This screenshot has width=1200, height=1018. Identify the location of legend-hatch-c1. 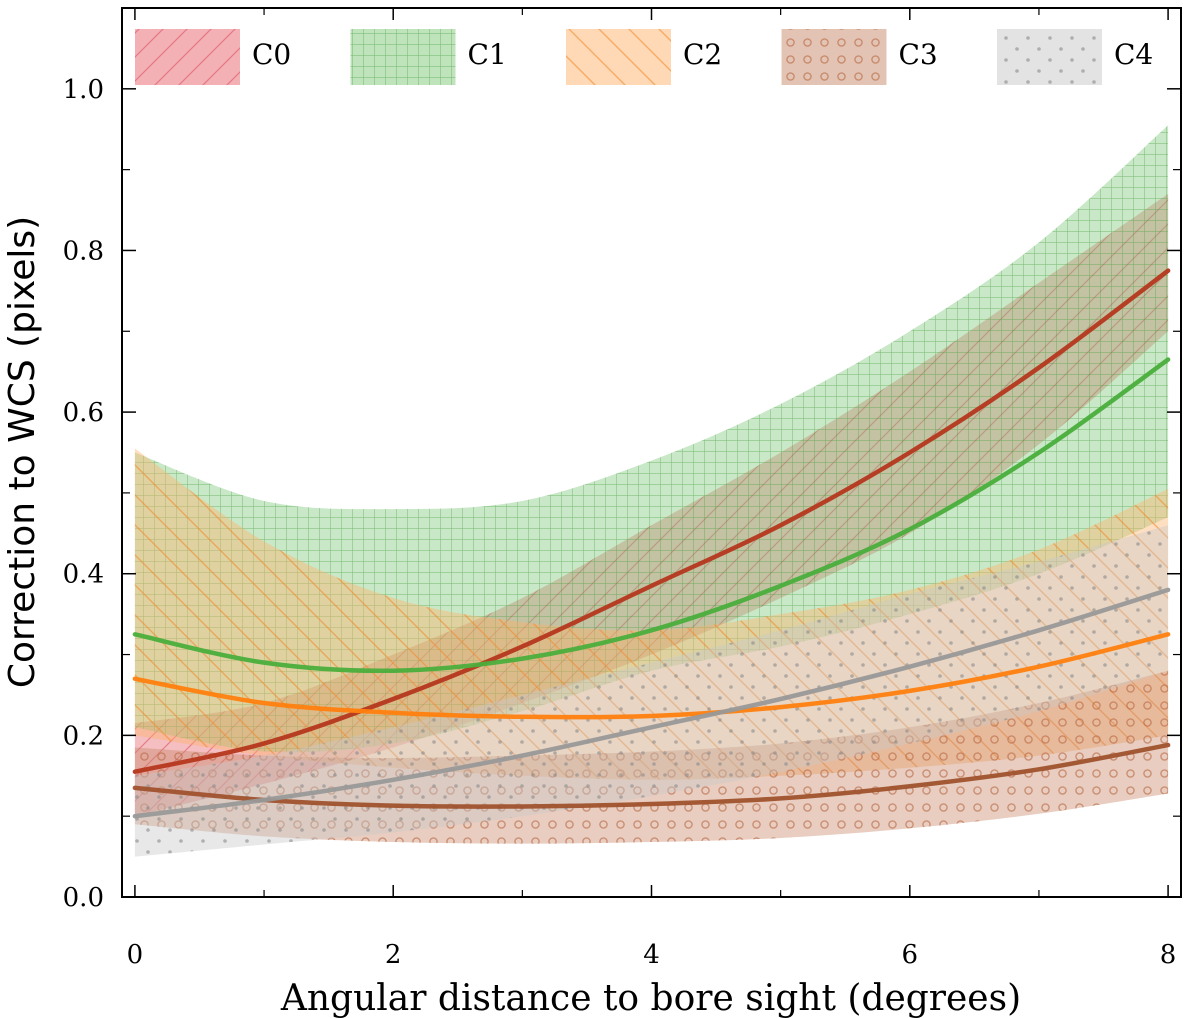
(403, 57).